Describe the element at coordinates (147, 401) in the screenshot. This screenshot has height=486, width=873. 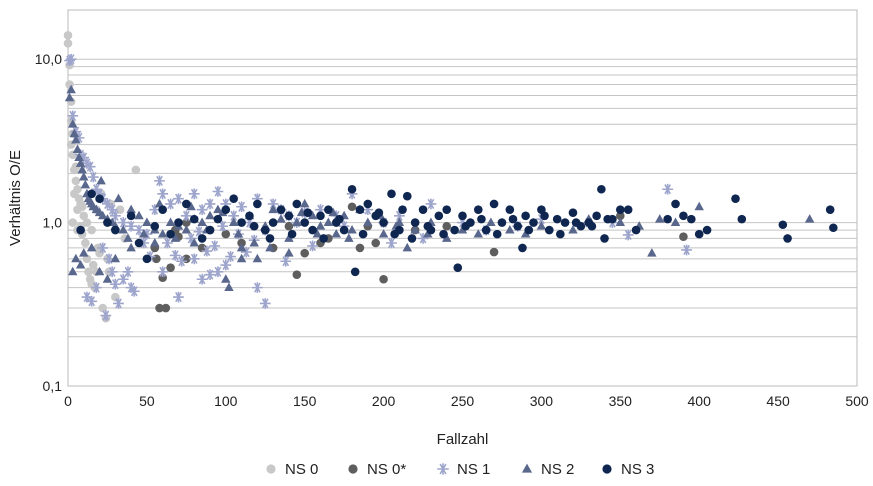
I see `x-tick-label: 50` at that location.